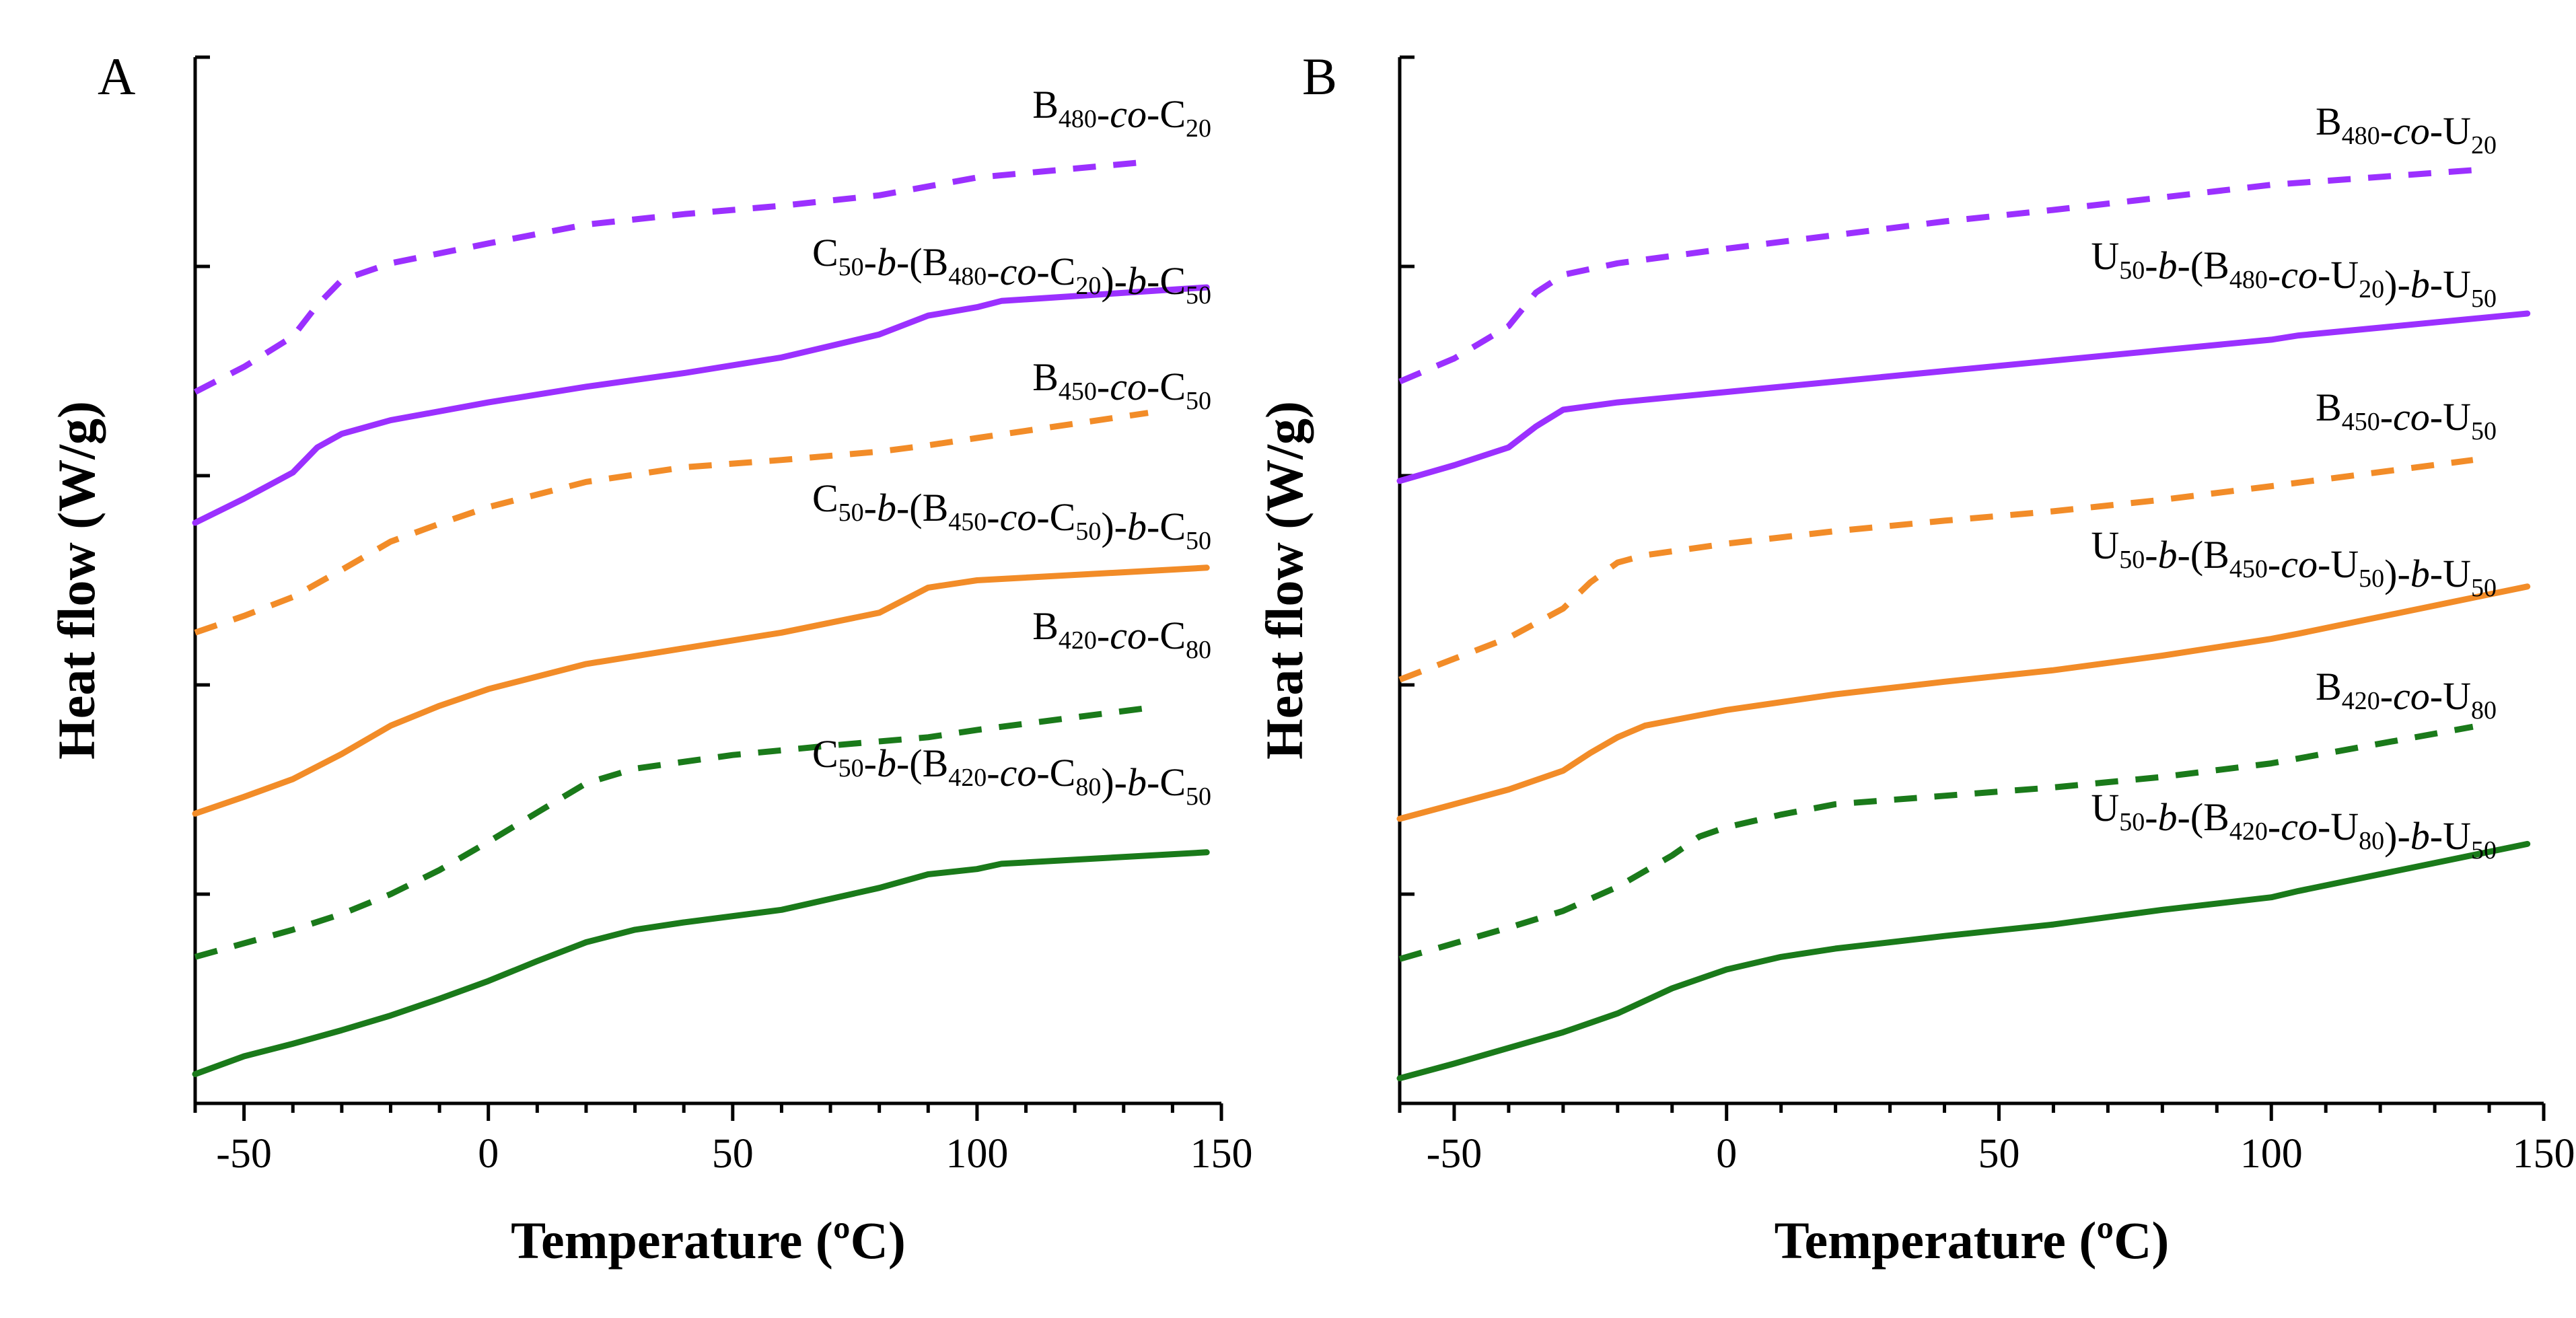  What do you see at coordinates (671, 523) in the screenshot?
I see `series-line-B450-co-C50` at bounding box center [671, 523].